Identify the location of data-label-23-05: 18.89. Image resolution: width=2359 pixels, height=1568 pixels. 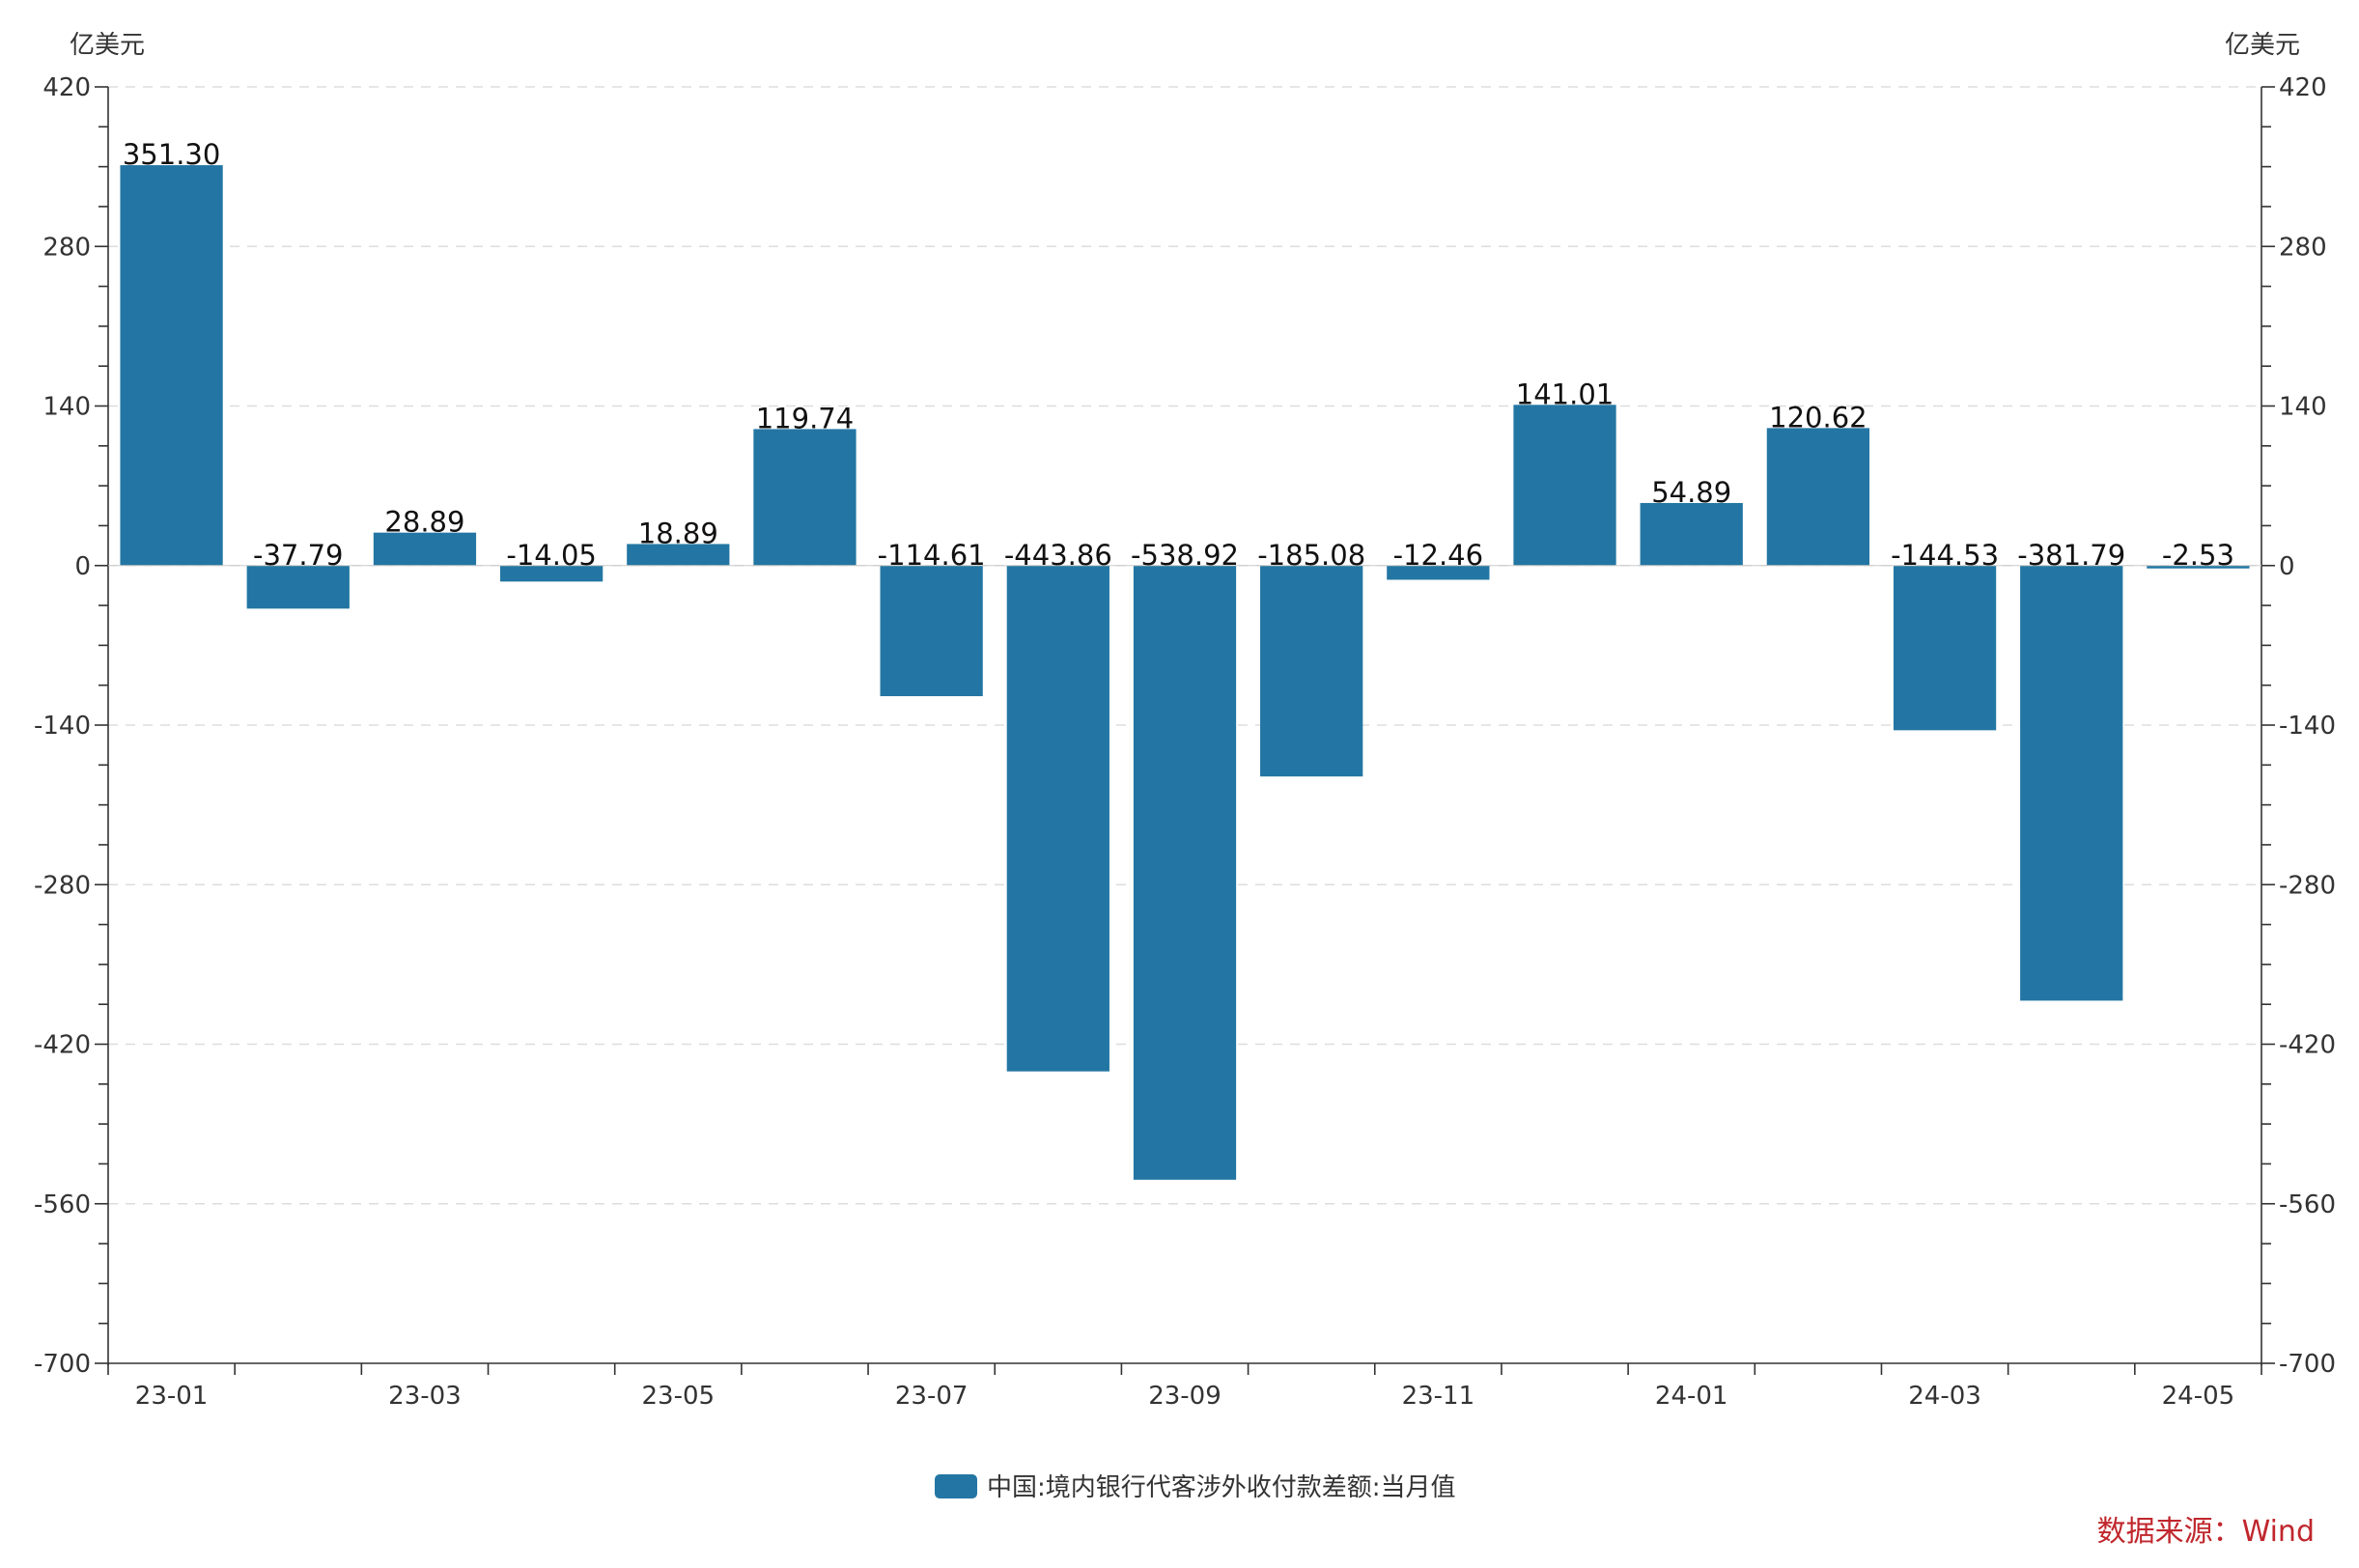
(678, 533).